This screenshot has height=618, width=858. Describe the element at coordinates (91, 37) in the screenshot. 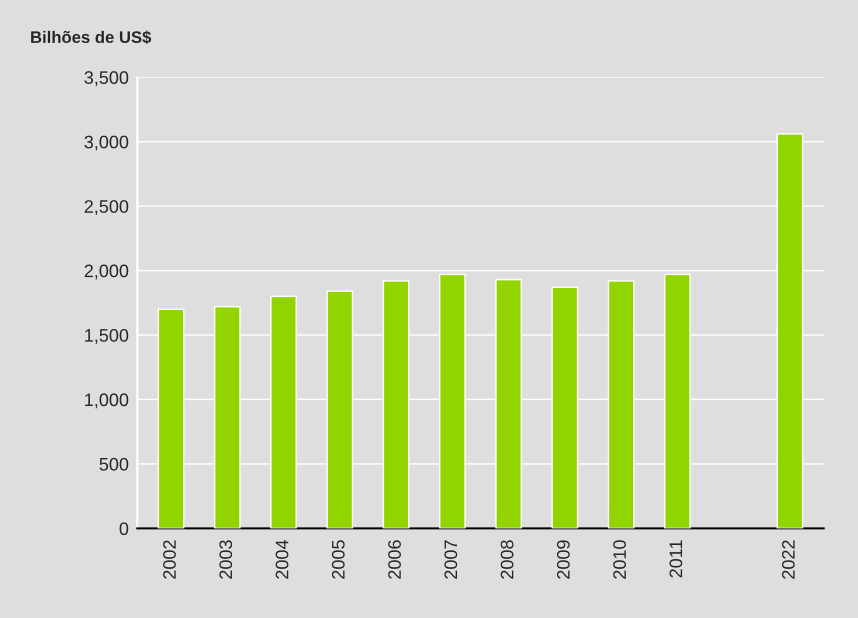

I see `y-axis-title: Bilhões de US$` at that location.